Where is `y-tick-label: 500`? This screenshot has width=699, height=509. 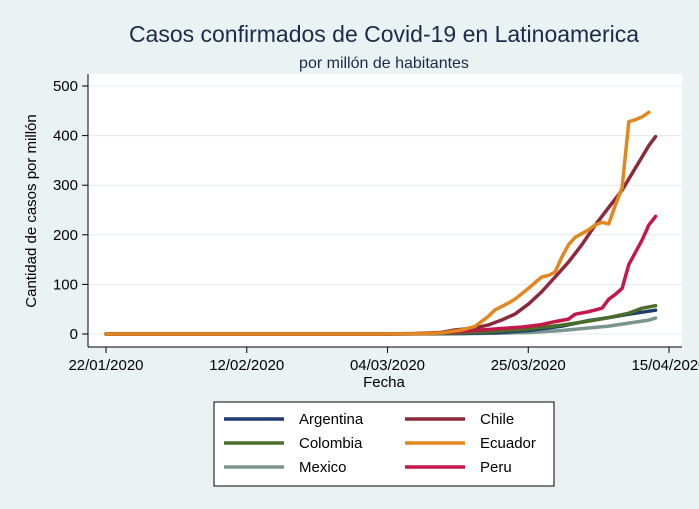 y-tick-label: 500 is located at coordinates (65, 86).